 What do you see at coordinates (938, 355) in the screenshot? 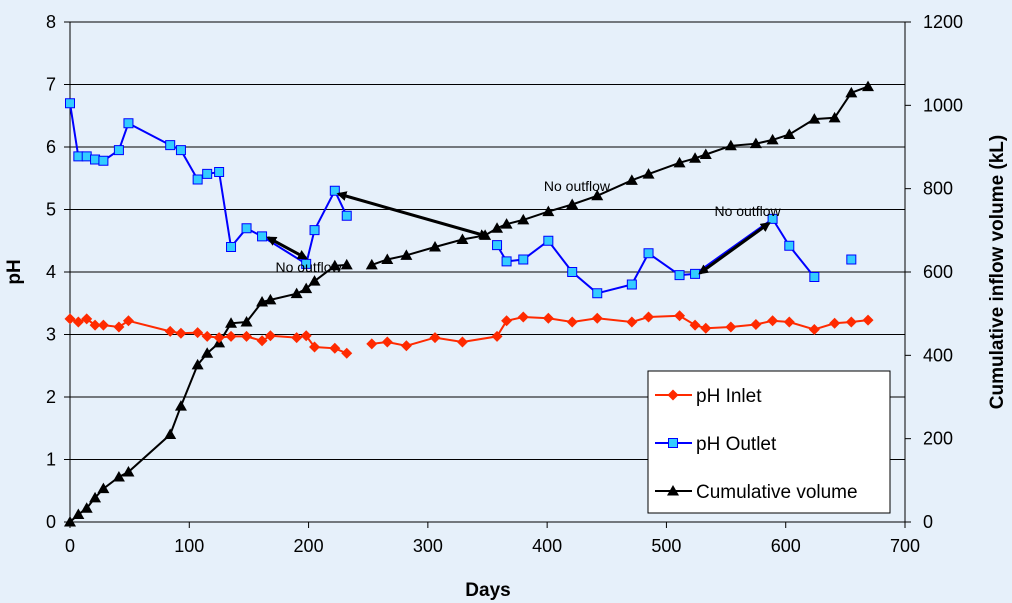
I see `y2-tick-label: 400` at bounding box center [938, 355].